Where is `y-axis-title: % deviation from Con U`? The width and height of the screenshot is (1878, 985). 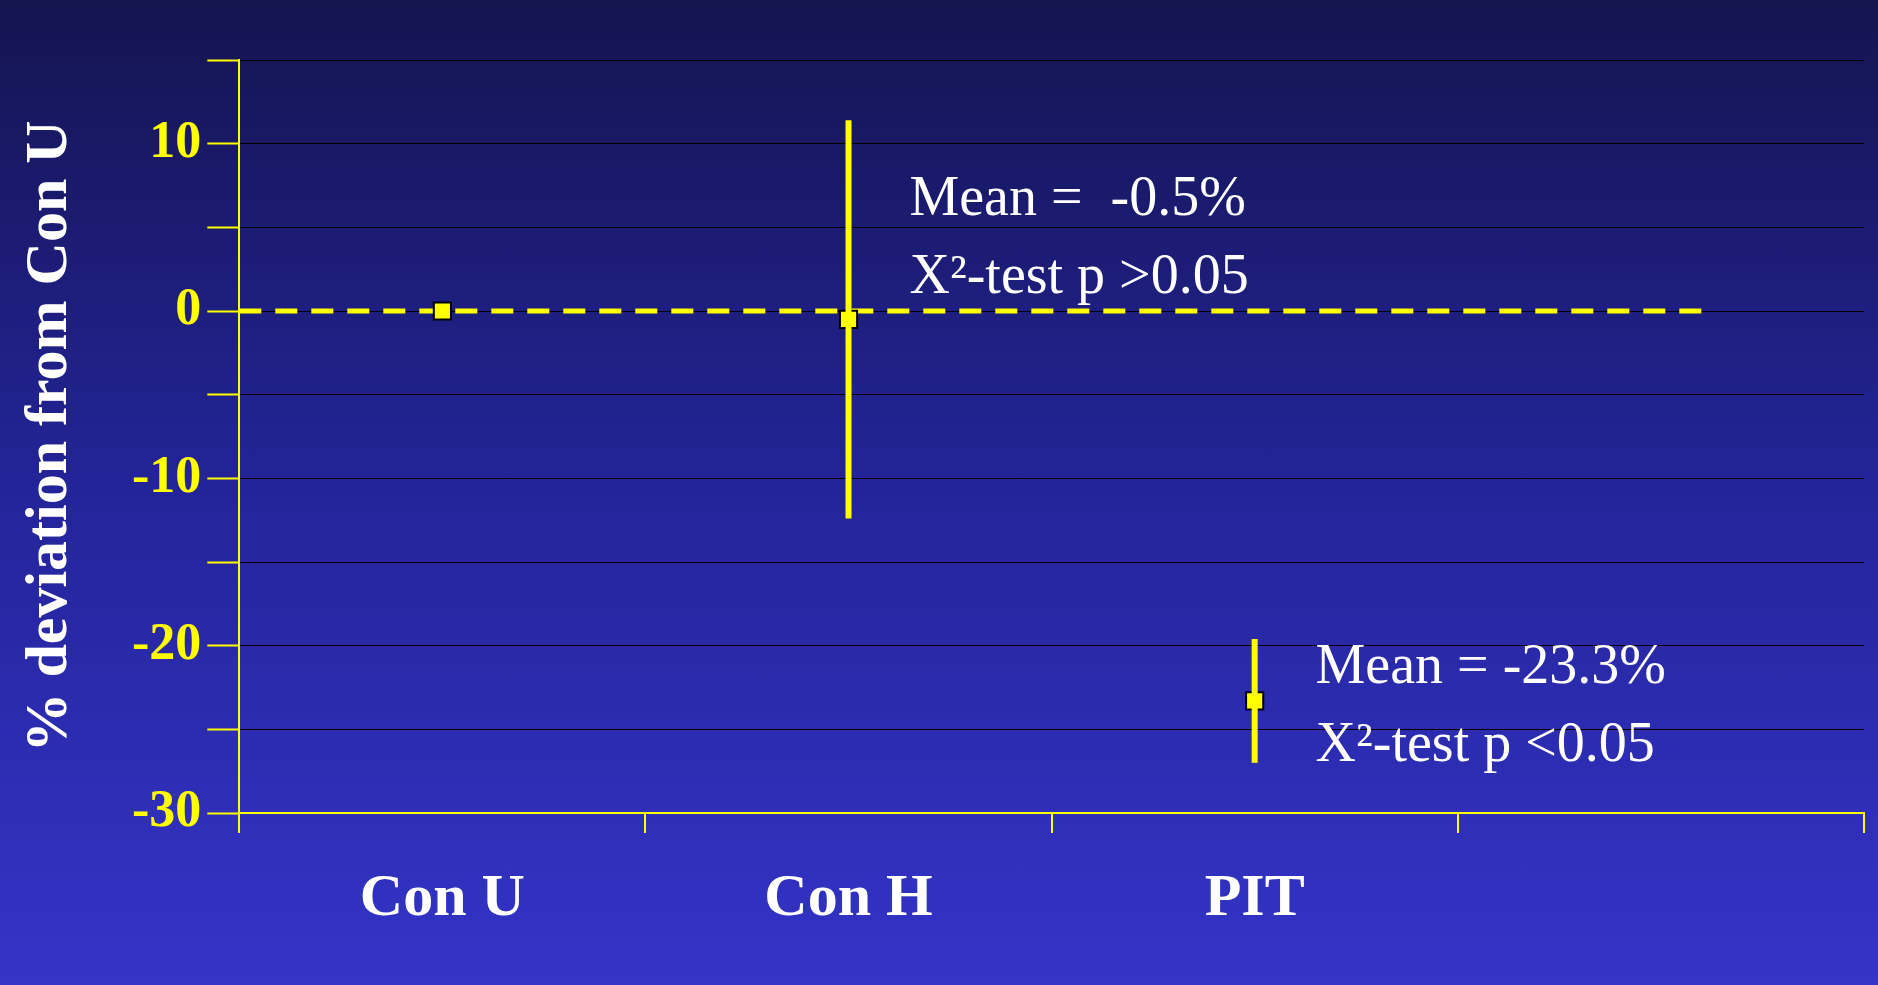
y-axis-title: % deviation from Con U is located at coordinates (45, 436).